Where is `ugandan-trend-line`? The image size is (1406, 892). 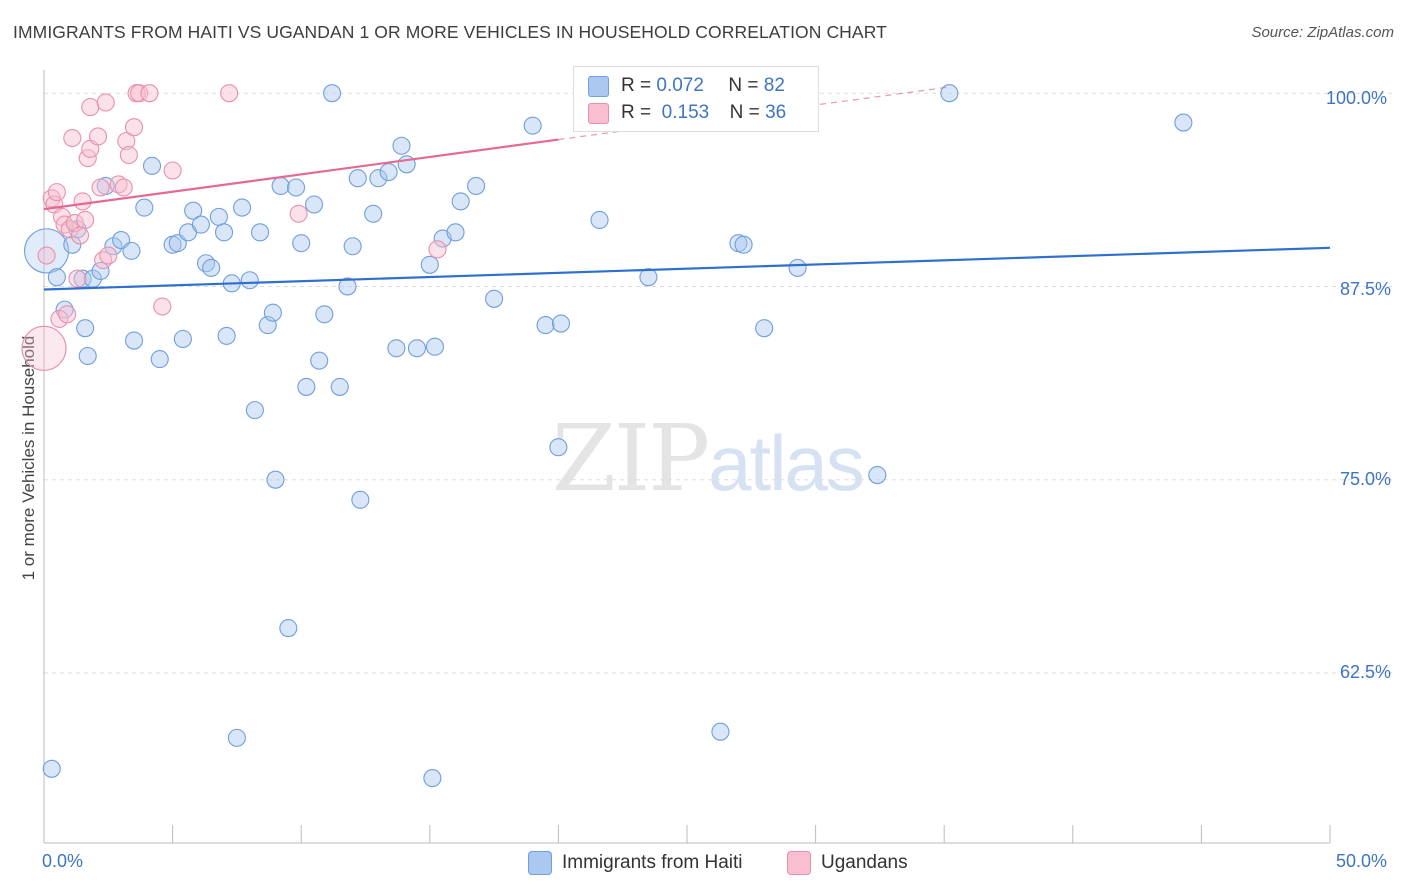 ugandan-trend-line is located at coordinates (301, 174).